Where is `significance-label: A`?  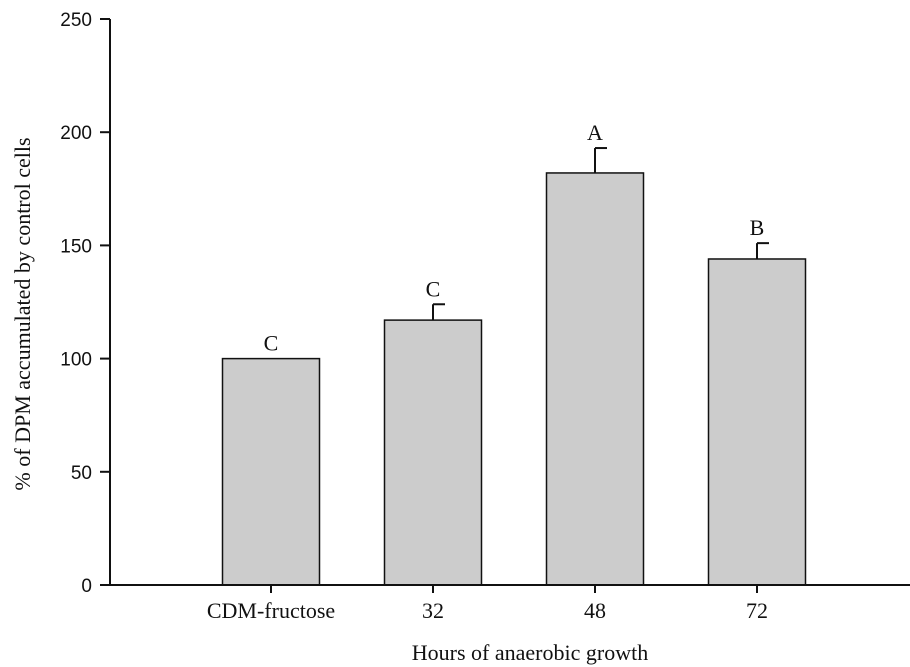 significance-label: A is located at coordinates (595, 132).